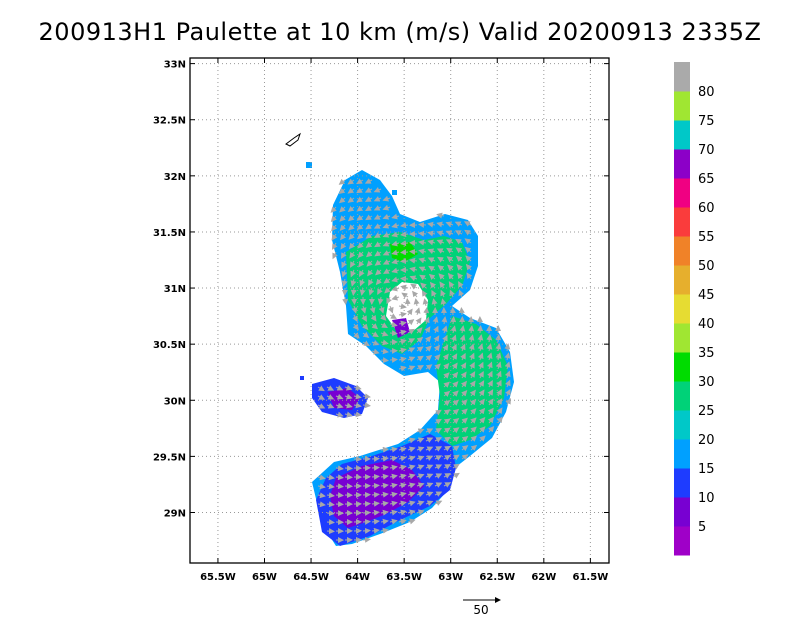 This screenshot has height=618, width=800. I want to click on colorbar-label: 60, so click(706, 208).